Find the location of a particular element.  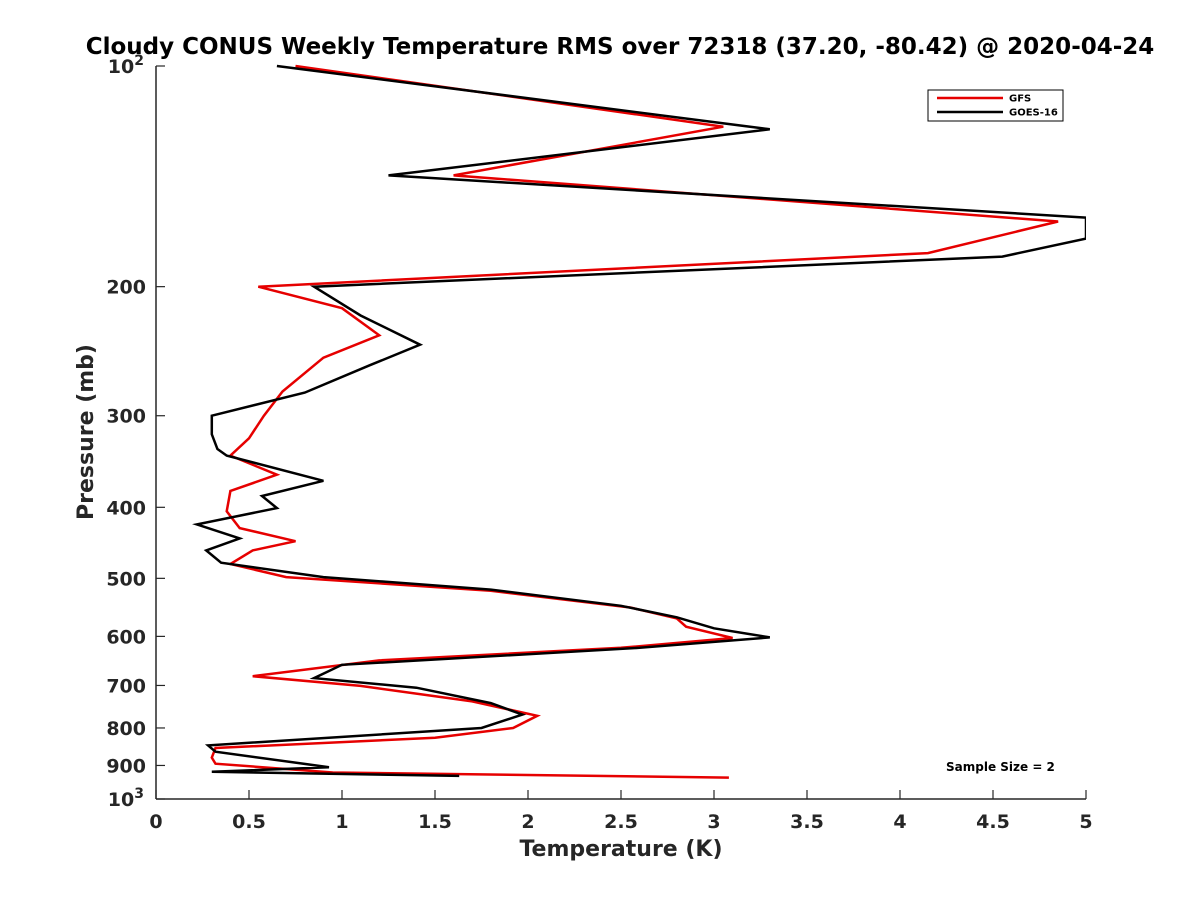

y-ticks: 10² 200 300 400 500 600 700 800 900 10³ is located at coordinates (135, 432).